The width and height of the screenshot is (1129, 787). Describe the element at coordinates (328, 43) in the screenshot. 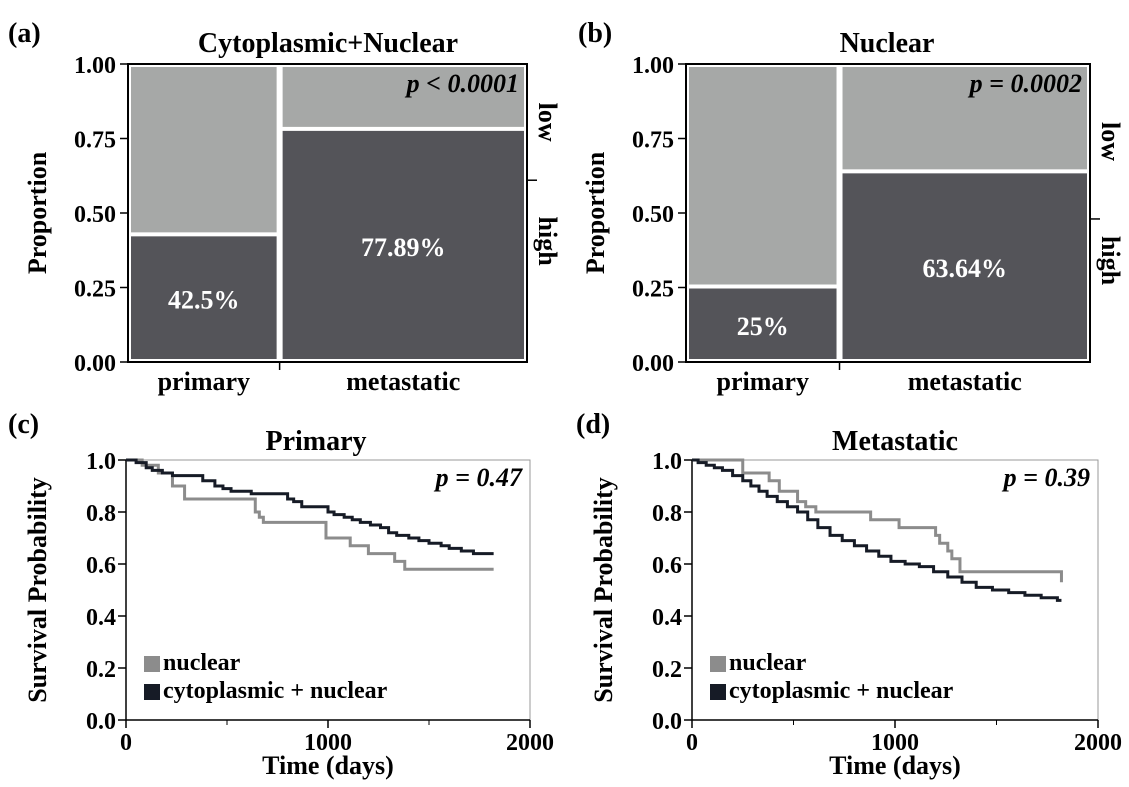

I see `panel-a-title: Cytoplasmic+Nuclear` at that location.